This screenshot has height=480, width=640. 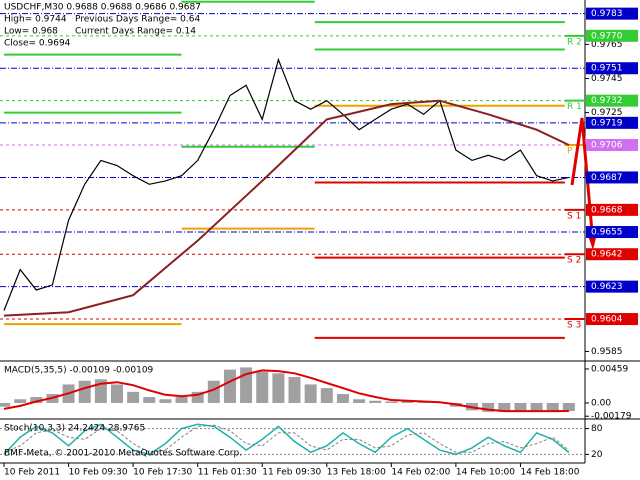 I want to click on level-label: 0.9687, so click(x=607, y=178).